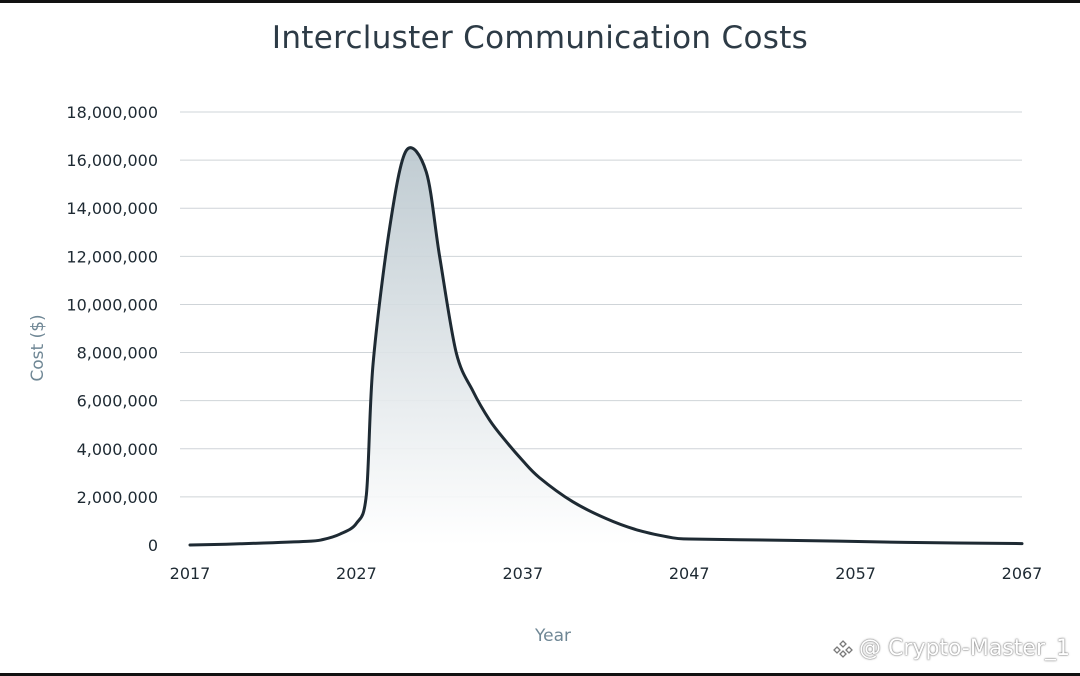 This screenshot has width=1080, height=676. I want to click on x-tick-label: 2047, so click(689, 573).